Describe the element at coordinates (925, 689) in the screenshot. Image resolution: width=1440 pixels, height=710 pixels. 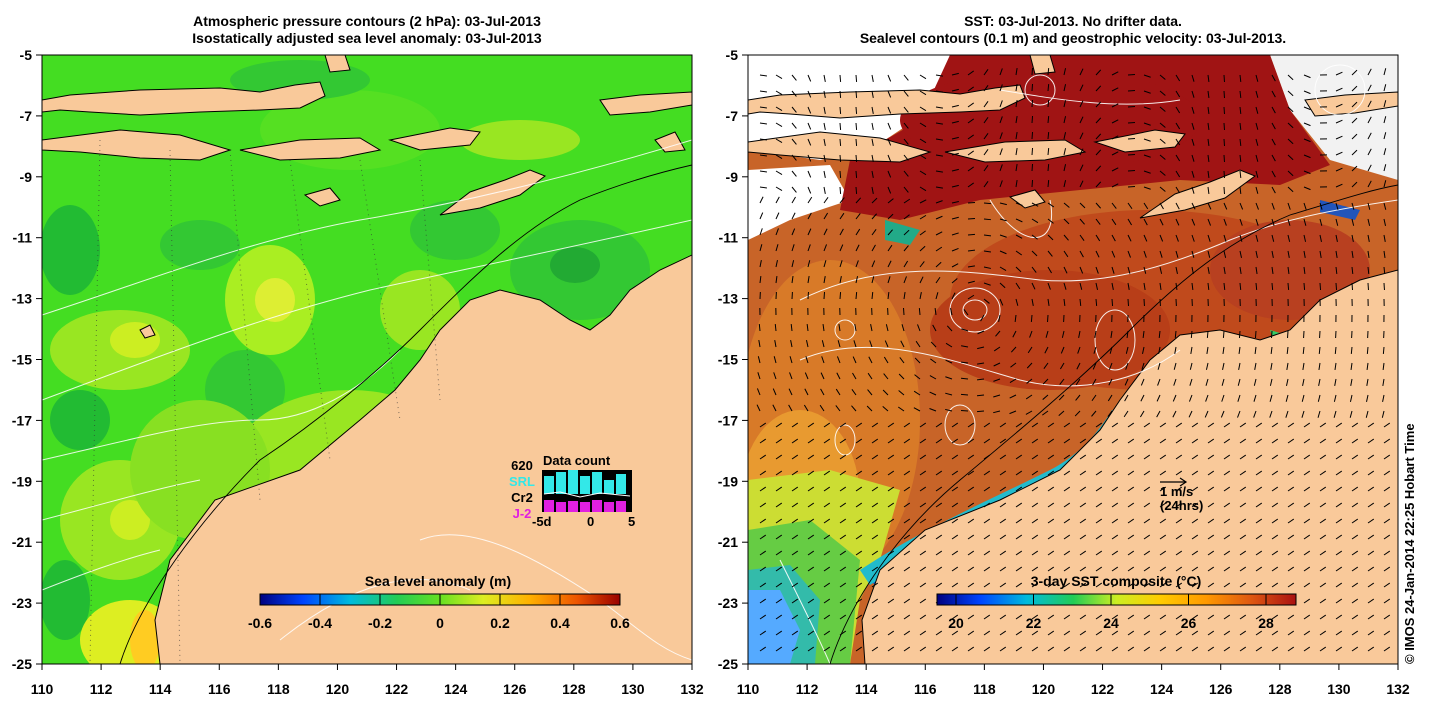
I see `x-tick-label: 116` at that location.